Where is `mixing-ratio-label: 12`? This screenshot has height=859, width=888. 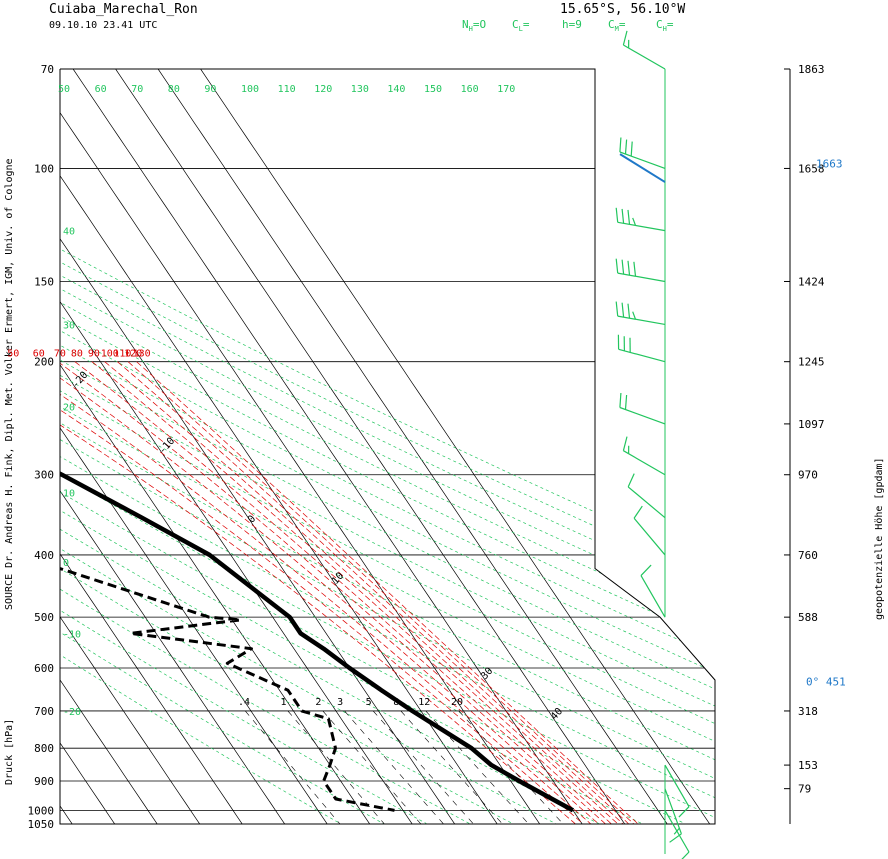
mixing-ratio-label: 12 is located at coordinates (424, 702).